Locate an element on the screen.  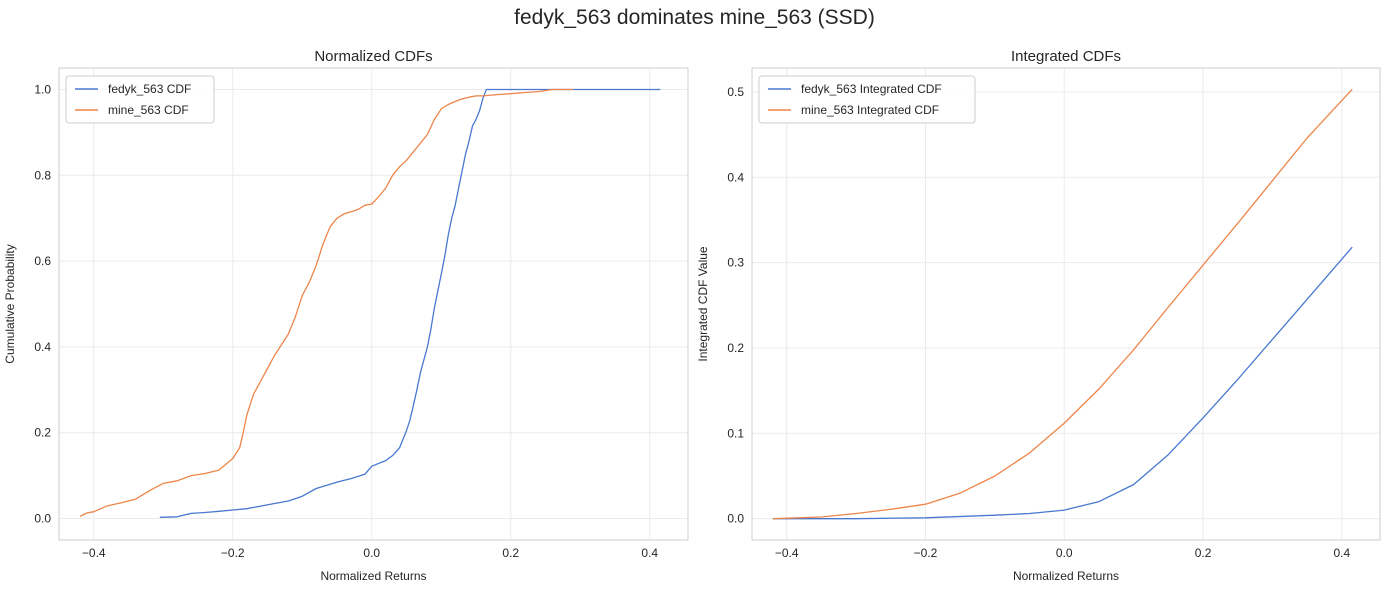
legend-label-0: fedyk_563 CDF is located at coordinates (149, 89).